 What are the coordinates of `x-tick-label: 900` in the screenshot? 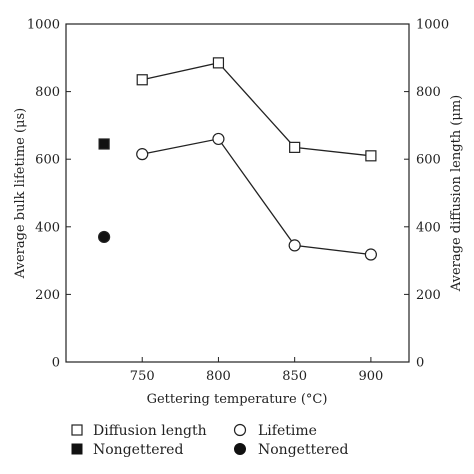 It's located at (370, 376).